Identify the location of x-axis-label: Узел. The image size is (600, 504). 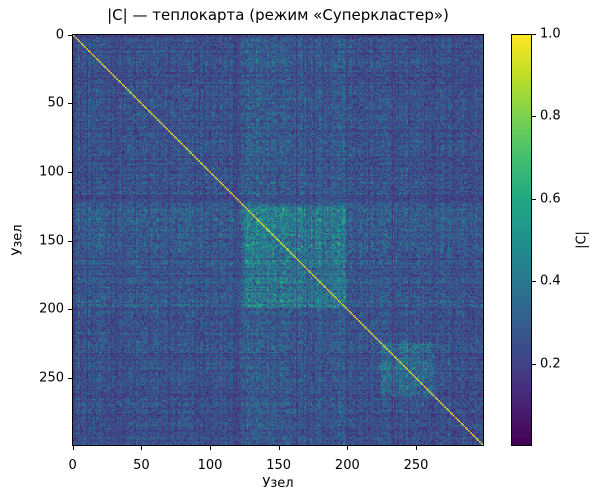
(278, 483).